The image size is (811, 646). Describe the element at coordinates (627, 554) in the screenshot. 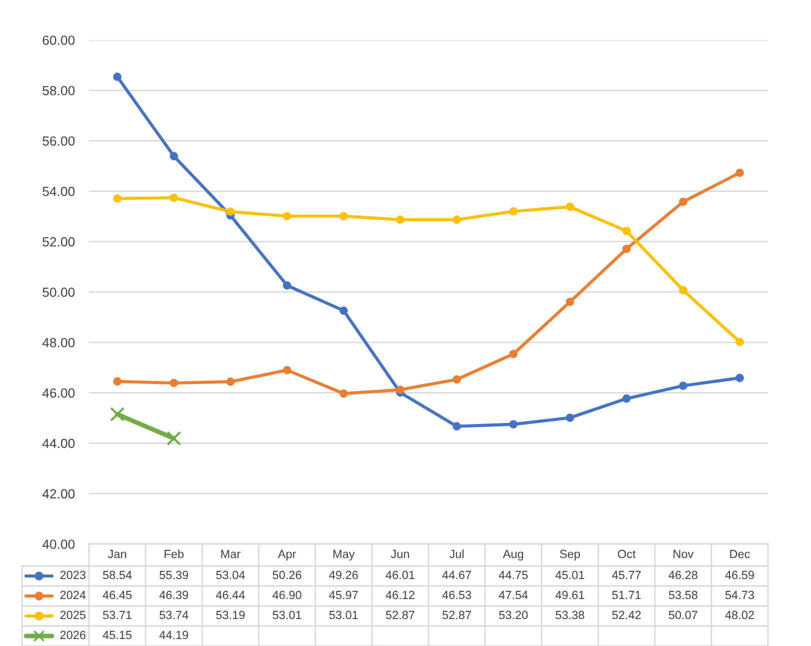

I see `x-tick-label: Oct` at that location.